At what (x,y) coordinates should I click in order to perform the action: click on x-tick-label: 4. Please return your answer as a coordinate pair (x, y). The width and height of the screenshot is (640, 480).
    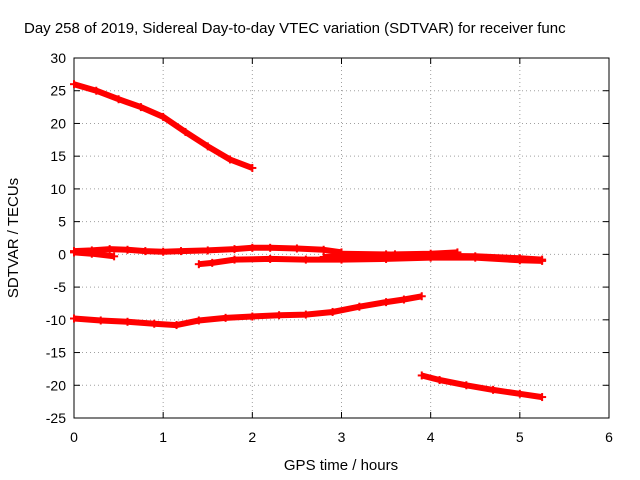
    Looking at the image, I should click on (431, 437).